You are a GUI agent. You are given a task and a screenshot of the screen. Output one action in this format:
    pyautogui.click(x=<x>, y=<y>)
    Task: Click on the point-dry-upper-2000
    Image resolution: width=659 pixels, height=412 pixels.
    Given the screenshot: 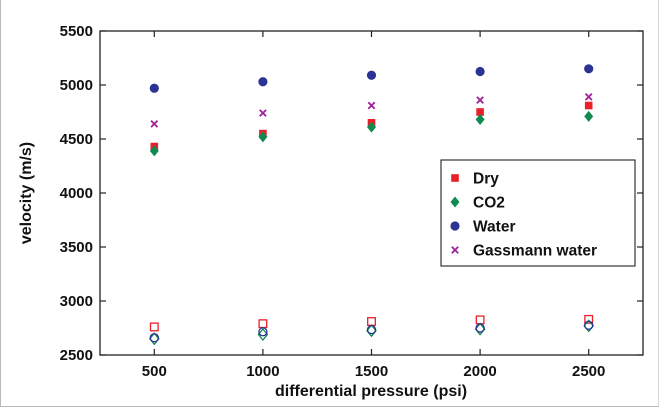 What is the action you would take?
    pyautogui.click(x=480, y=112)
    